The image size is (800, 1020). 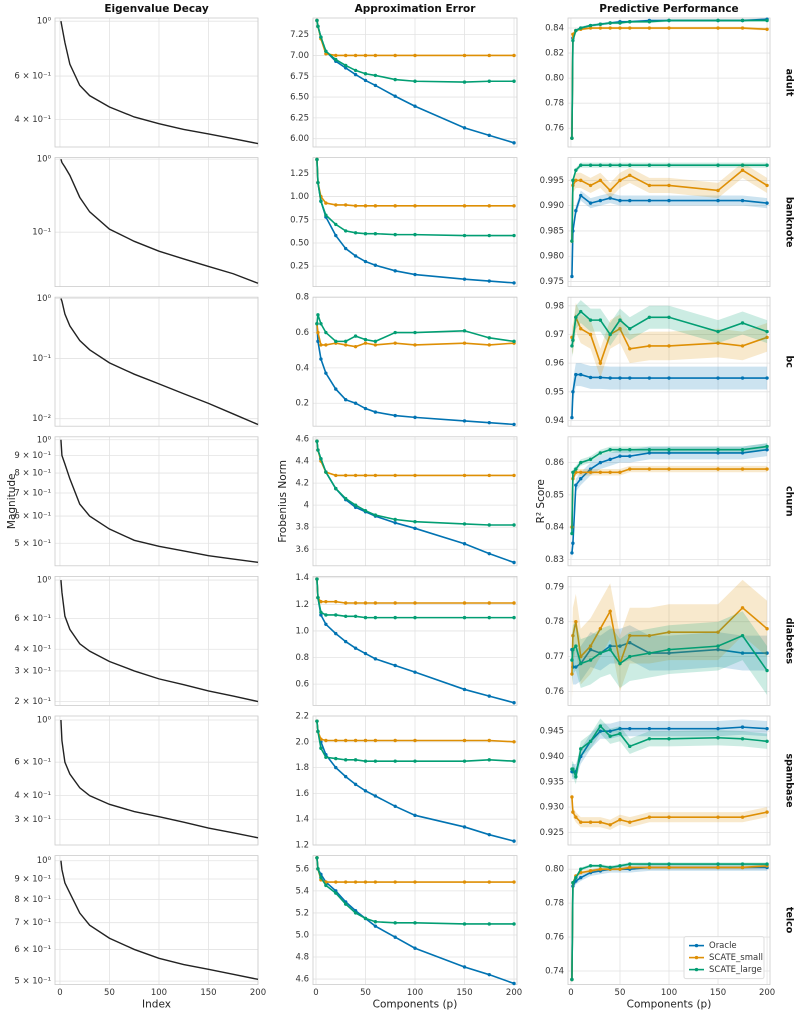 What do you see at coordinates (156, 780) in the screenshot?
I see `panel` at bounding box center [156, 780].